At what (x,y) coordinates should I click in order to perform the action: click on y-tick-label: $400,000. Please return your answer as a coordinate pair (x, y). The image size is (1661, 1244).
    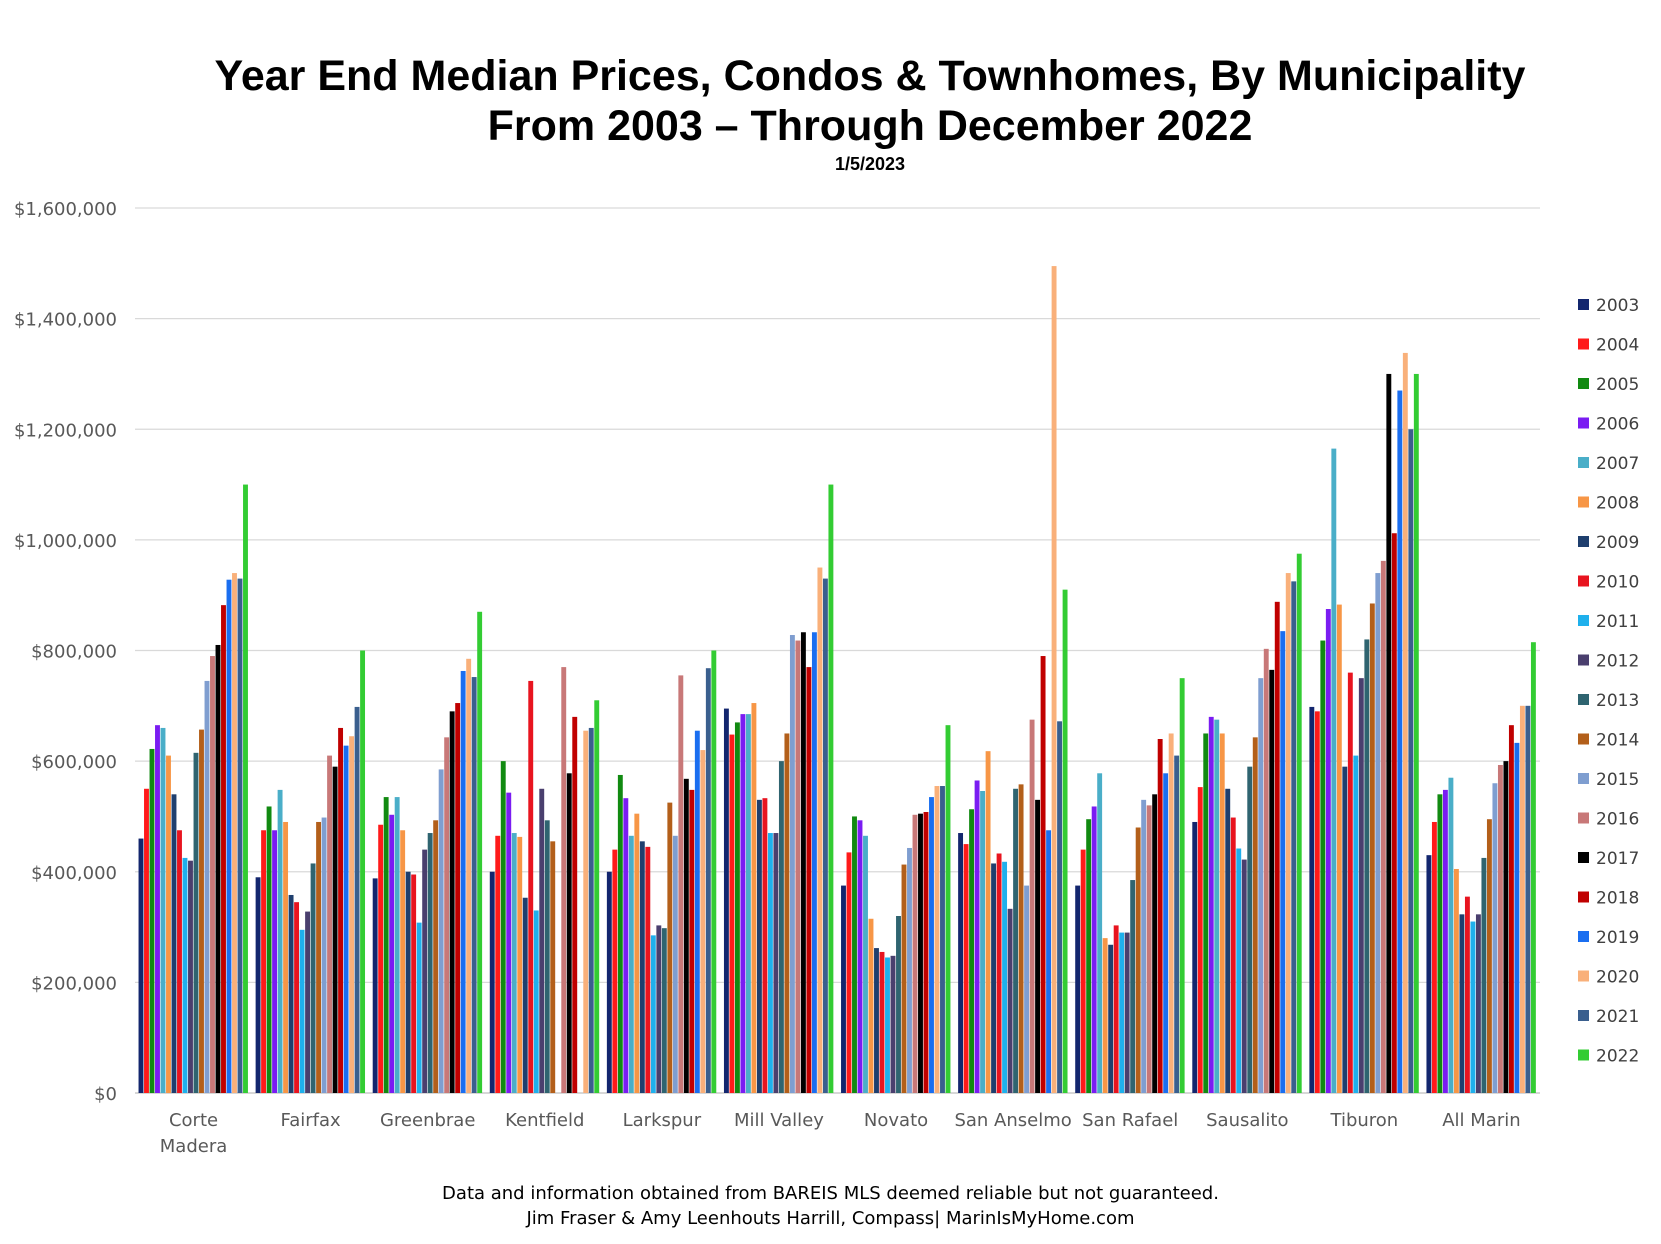
    Looking at the image, I should click on (74, 873).